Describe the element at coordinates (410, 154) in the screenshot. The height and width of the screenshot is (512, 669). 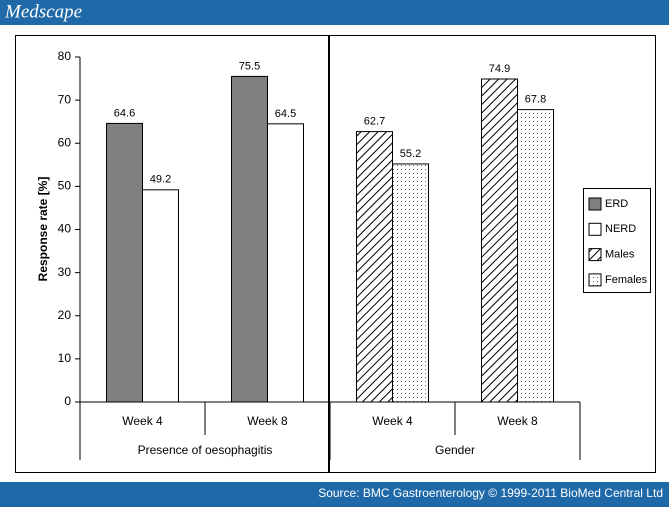
I see `value-label: 55.2` at that location.